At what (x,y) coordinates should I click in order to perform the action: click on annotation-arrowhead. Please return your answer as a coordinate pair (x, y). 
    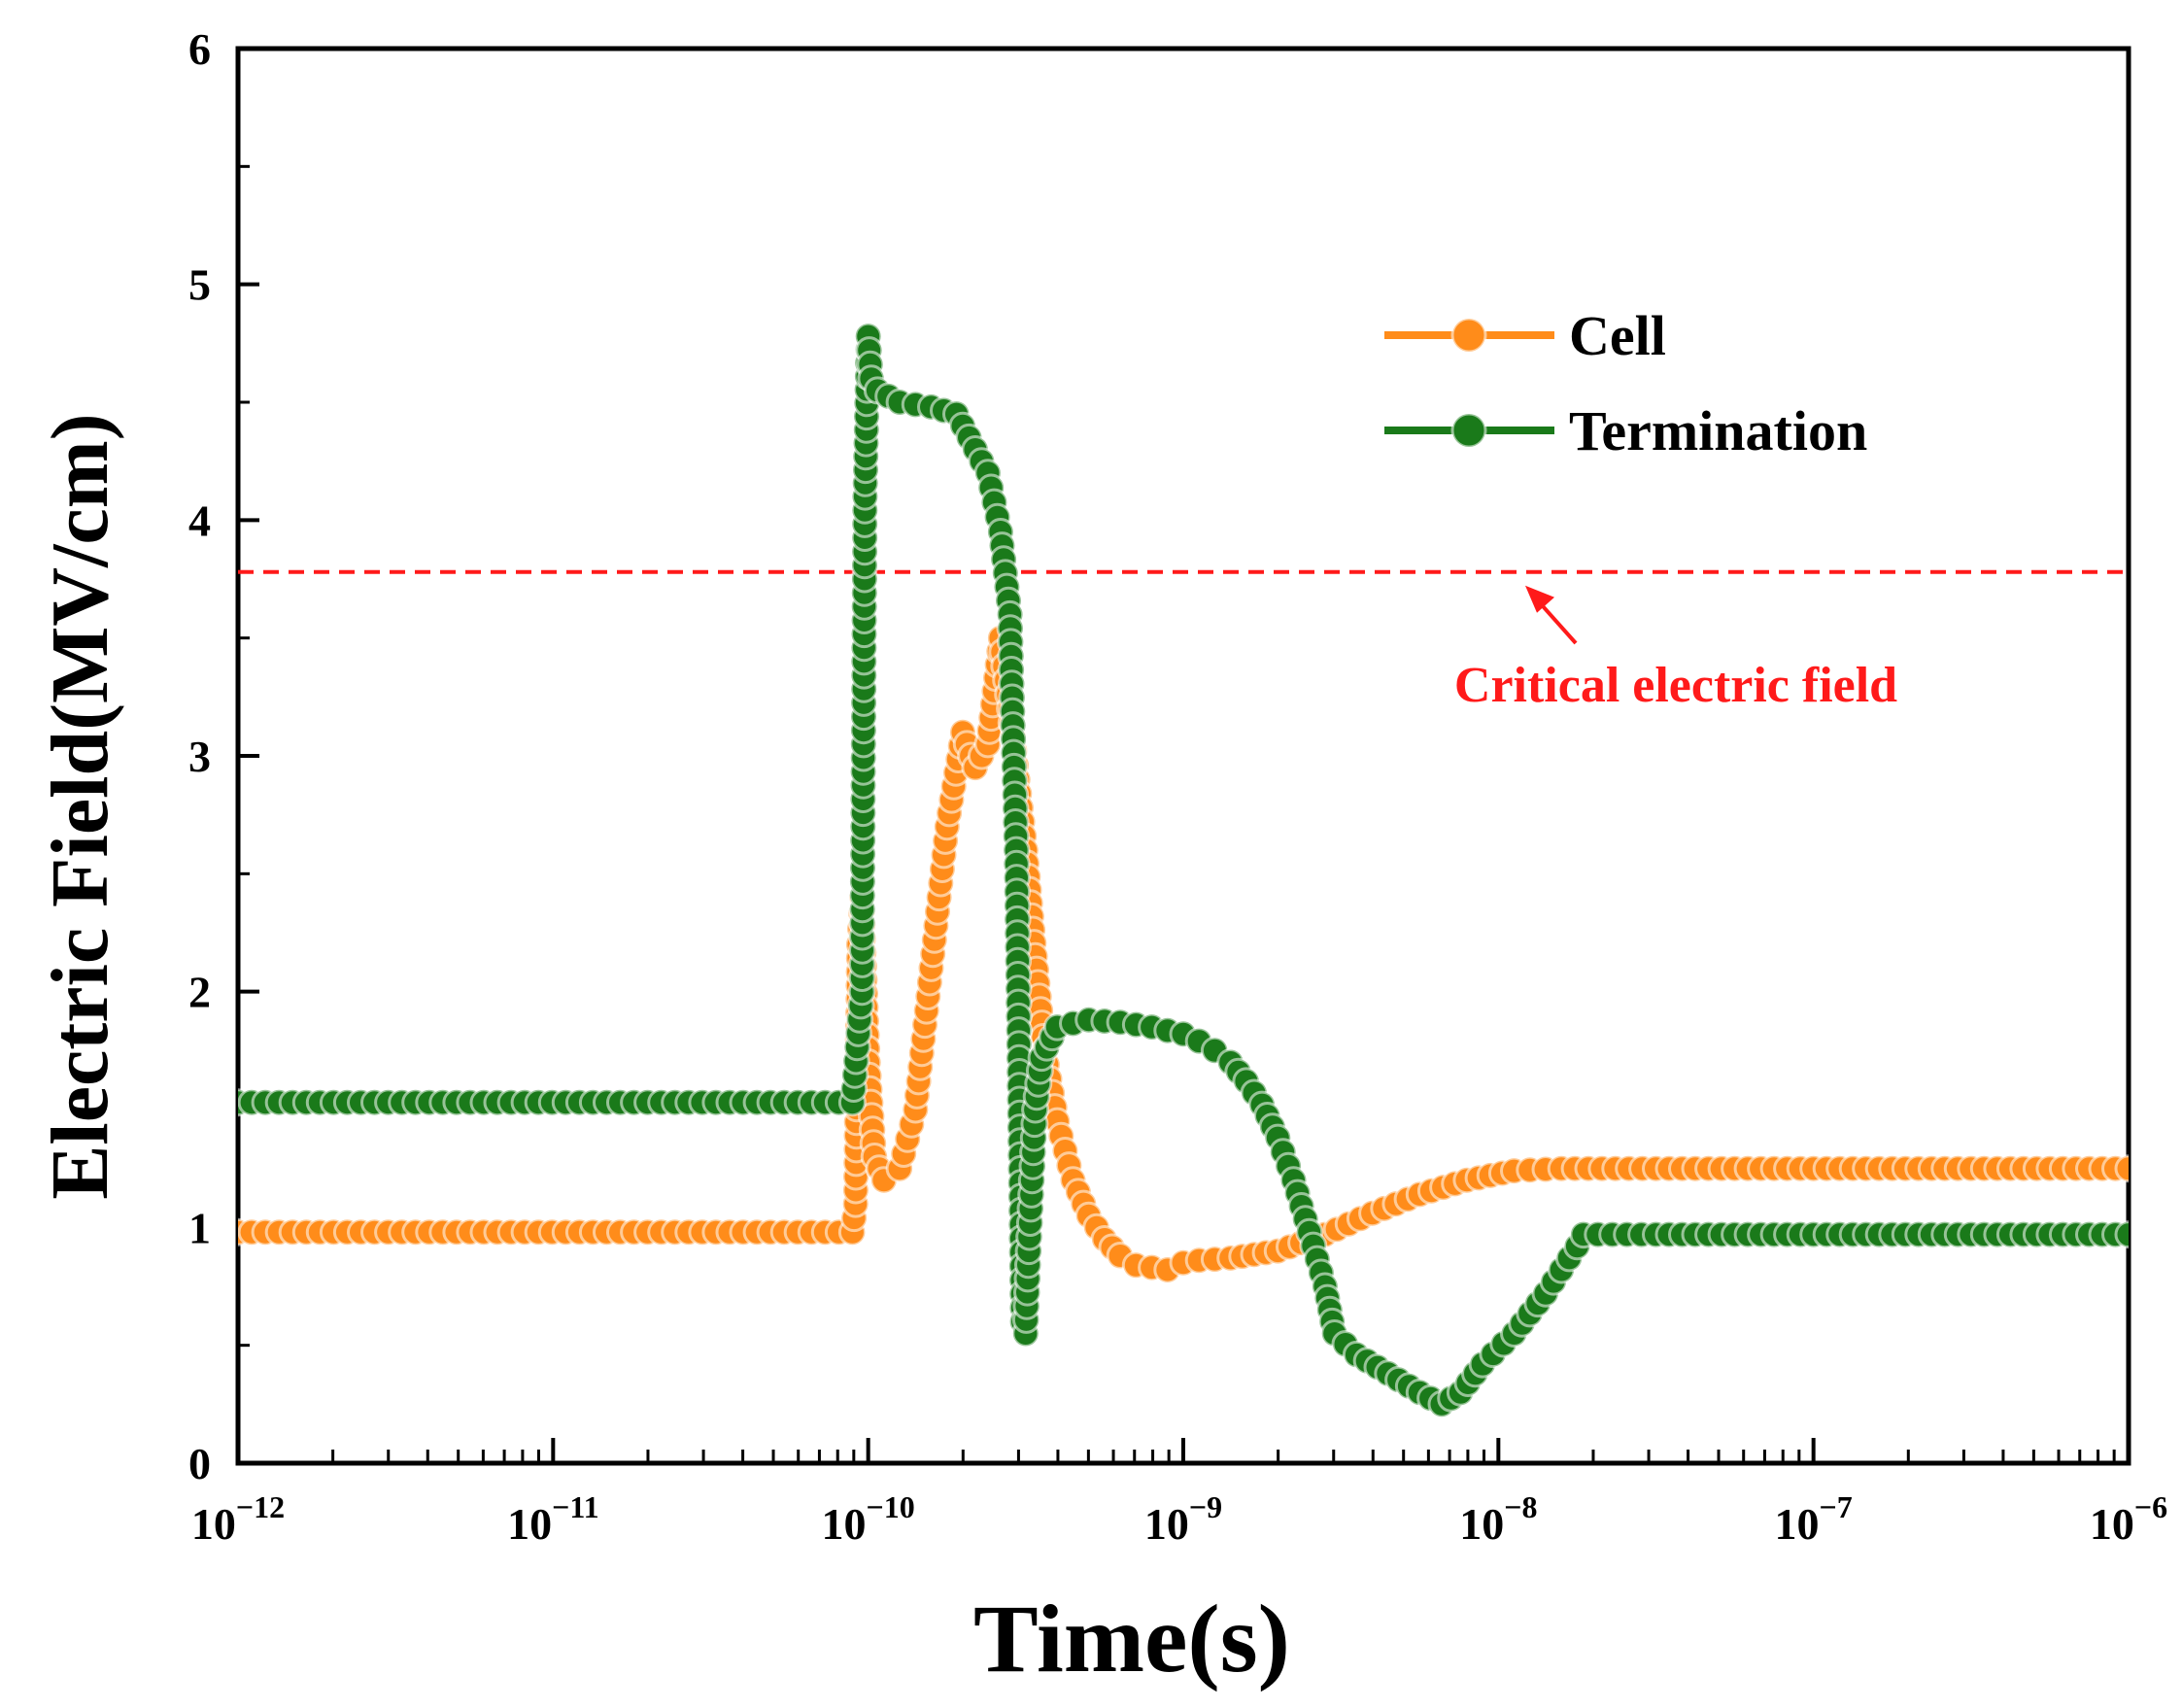
    Looking at the image, I should click on (1540, 599).